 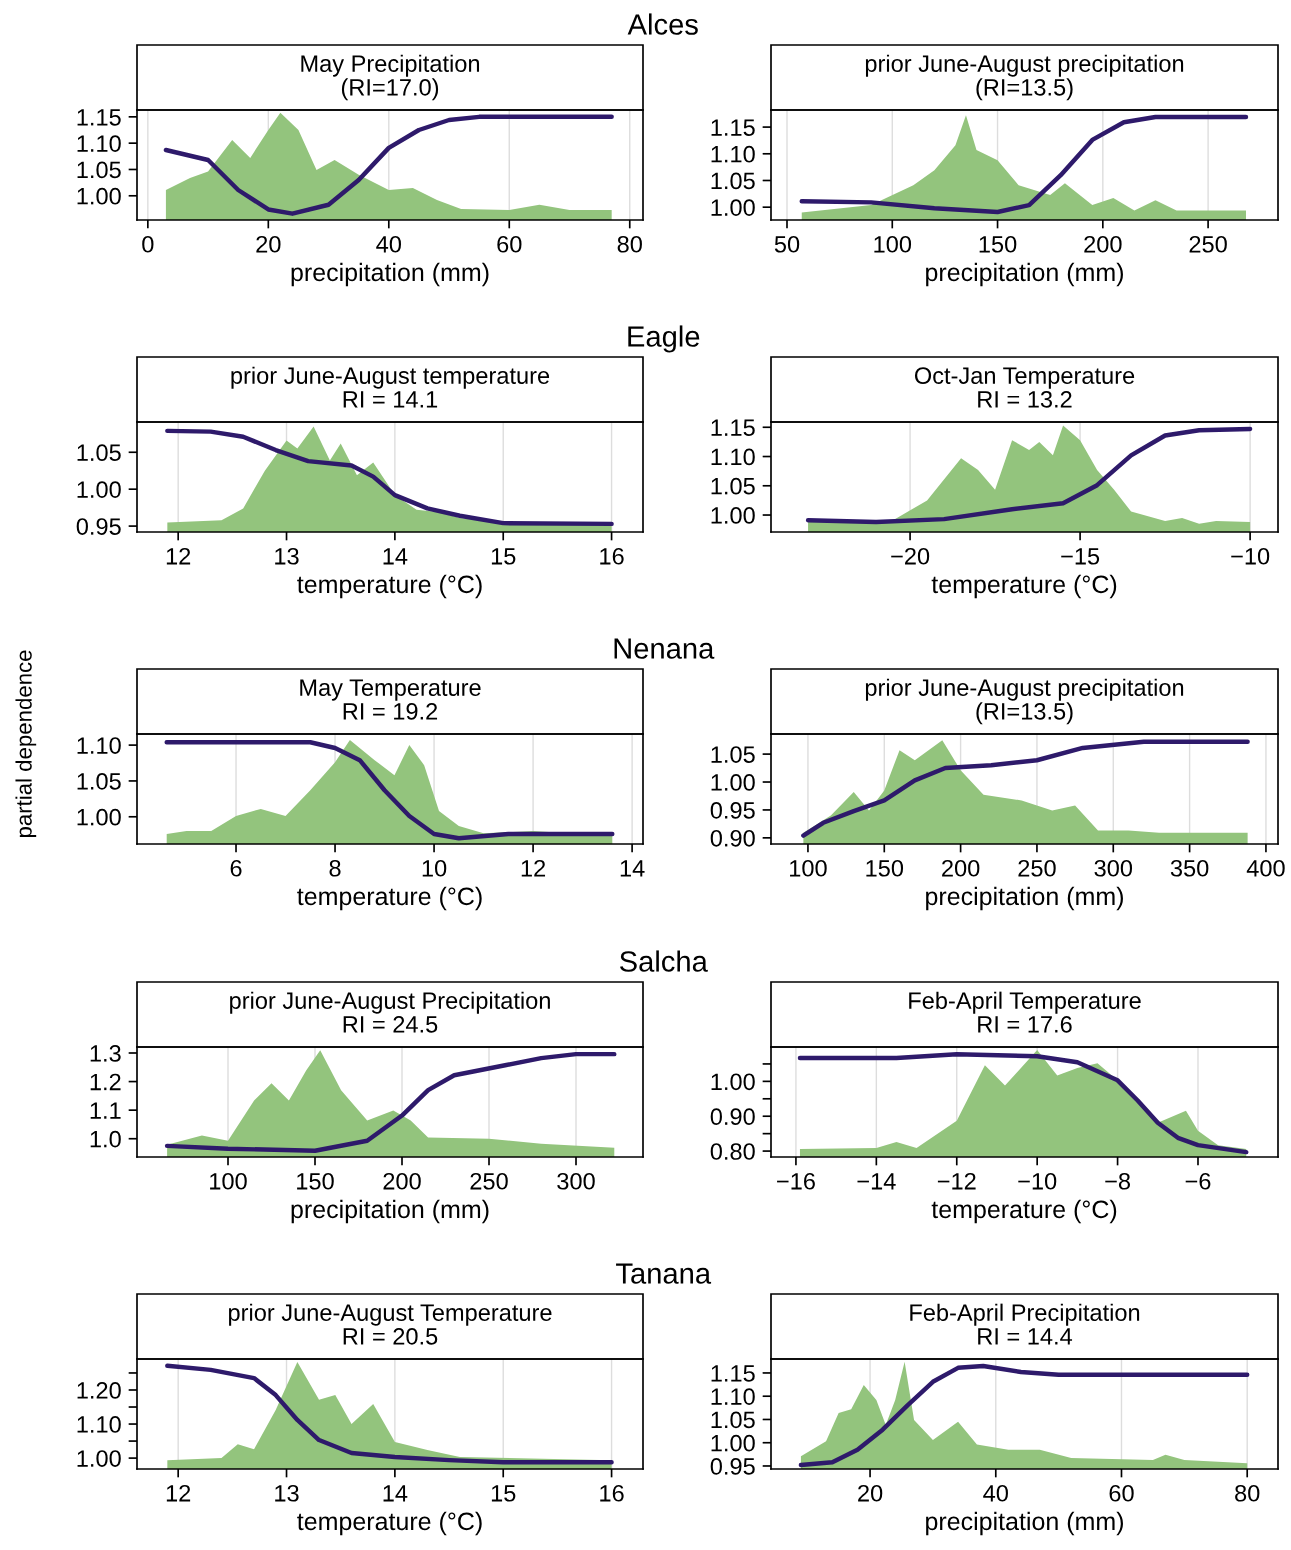 I want to click on chart-title: May Temperature RI = 19.2, so click(x=390, y=699).